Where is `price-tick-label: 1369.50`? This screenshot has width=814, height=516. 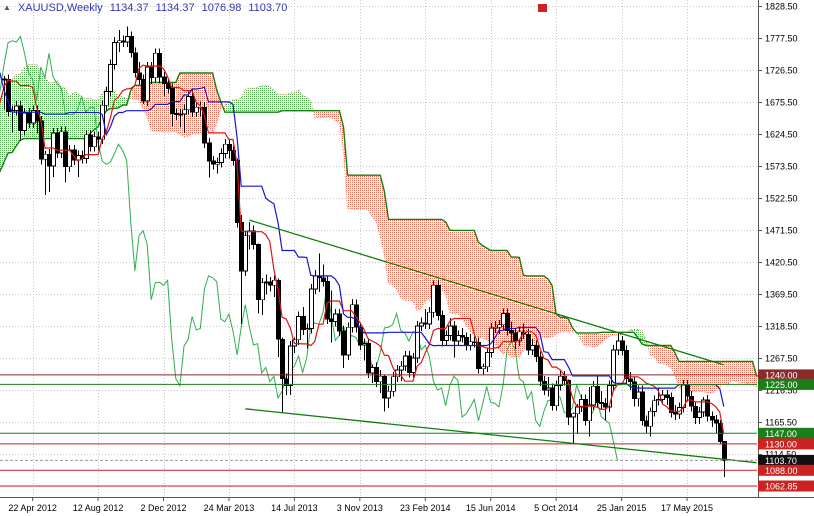
price-tick-label: 1369.50 is located at coordinates (781, 295).